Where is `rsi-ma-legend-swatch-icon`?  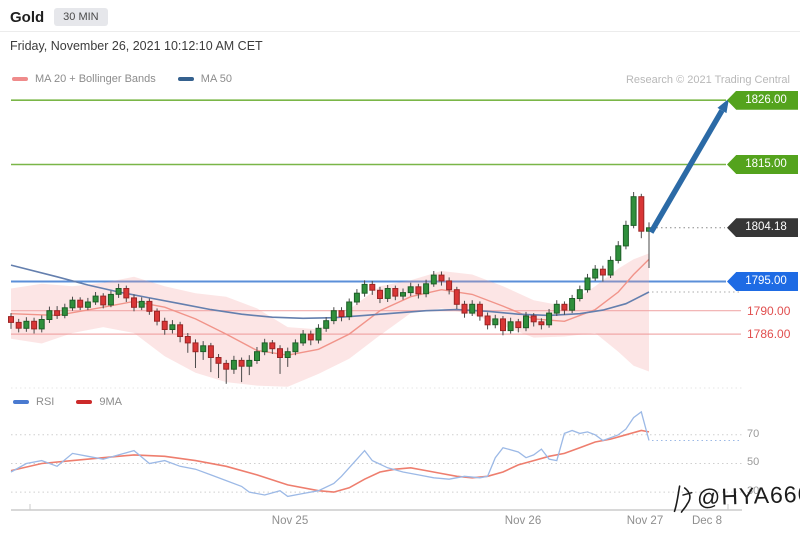
rsi-ma-legend-swatch-icon is located at coordinates (84, 402).